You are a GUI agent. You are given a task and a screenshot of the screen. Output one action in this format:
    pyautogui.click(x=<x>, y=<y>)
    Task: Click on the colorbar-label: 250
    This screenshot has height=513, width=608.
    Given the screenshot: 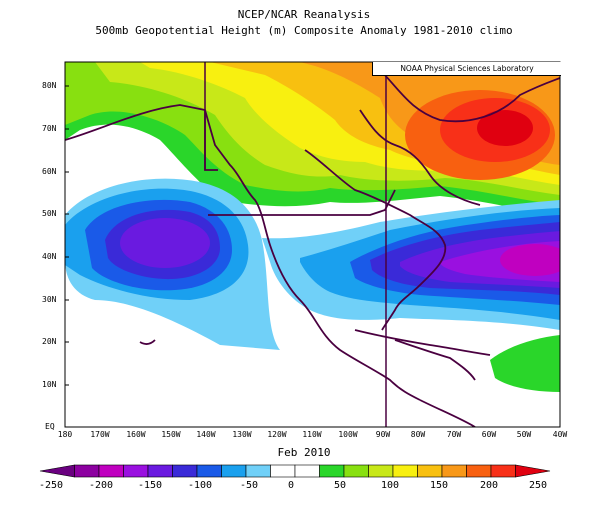 What is the action you would take?
    pyautogui.click(x=538, y=485)
    